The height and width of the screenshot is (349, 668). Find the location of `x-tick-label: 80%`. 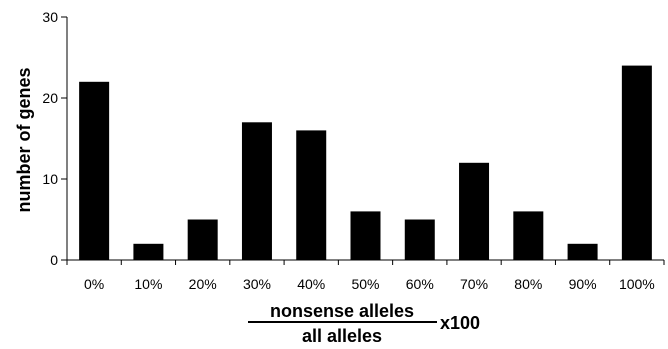

x-tick-label: 80% is located at coordinates (528, 284).